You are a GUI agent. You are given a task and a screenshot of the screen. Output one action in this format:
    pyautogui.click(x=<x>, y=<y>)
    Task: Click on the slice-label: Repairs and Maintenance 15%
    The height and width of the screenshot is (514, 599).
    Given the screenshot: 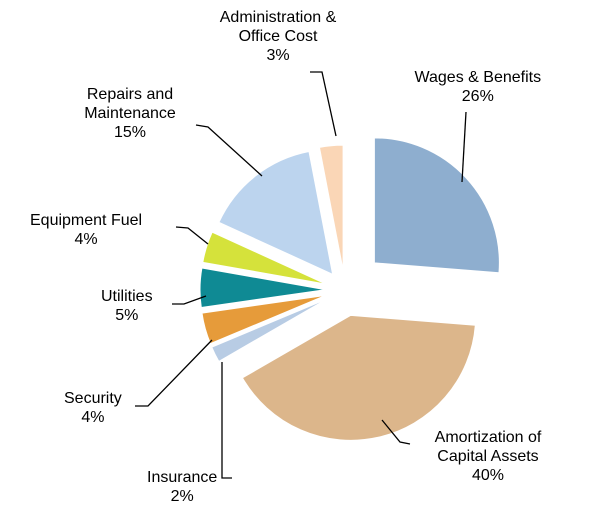 What is the action you would take?
    pyautogui.click(x=130, y=113)
    